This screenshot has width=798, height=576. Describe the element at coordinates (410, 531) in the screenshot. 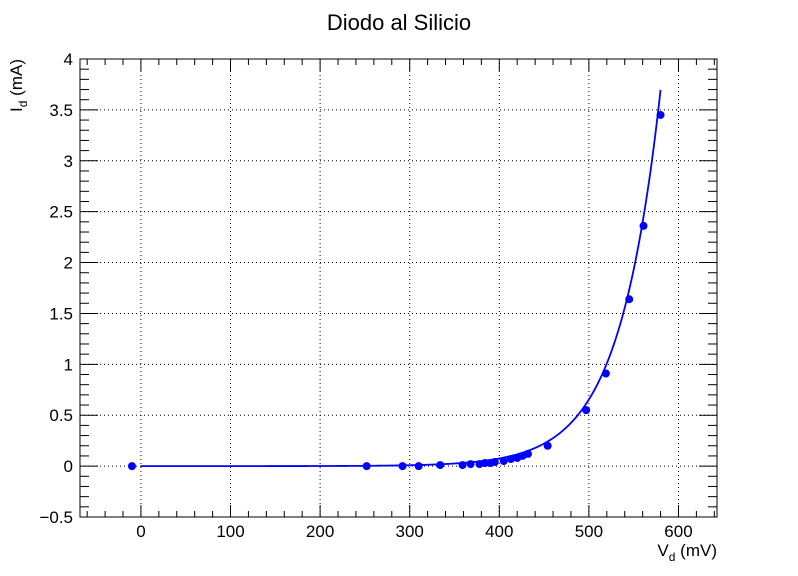

I see `x-tick-label: 300` at that location.